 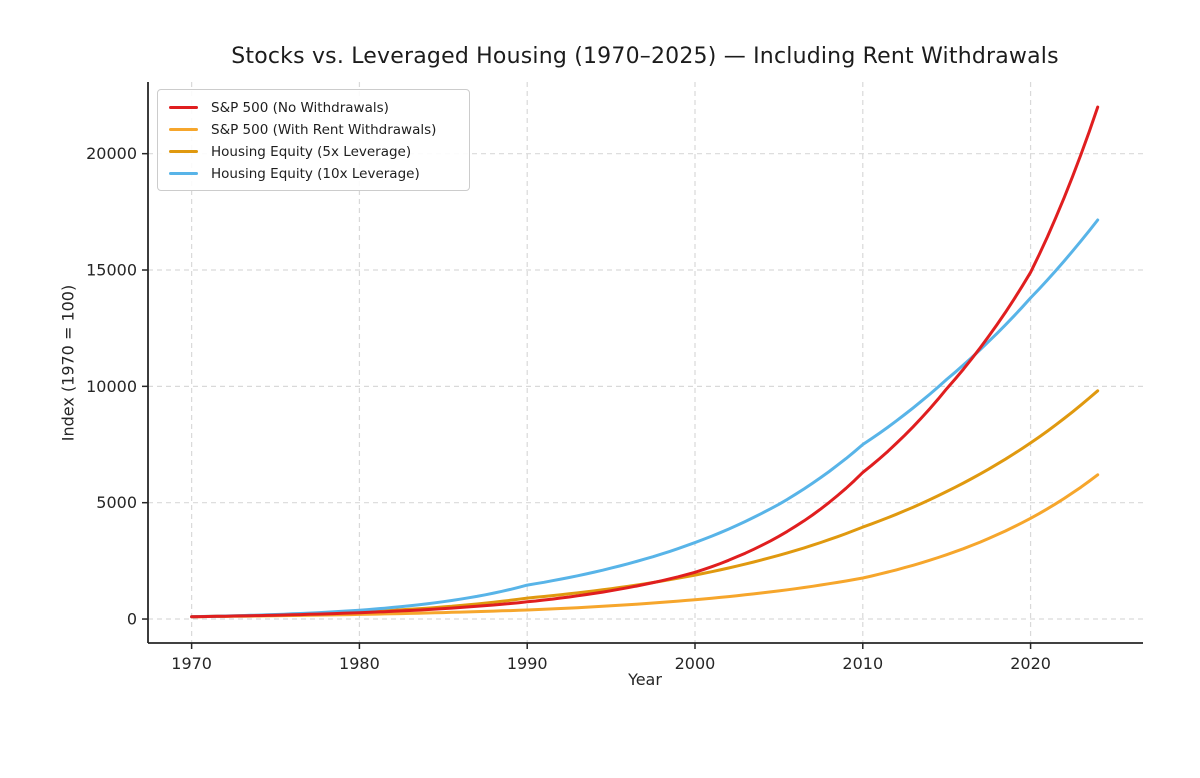 I want to click on legend-item: S&P 500 (No Withdrawals), so click(x=313, y=107).